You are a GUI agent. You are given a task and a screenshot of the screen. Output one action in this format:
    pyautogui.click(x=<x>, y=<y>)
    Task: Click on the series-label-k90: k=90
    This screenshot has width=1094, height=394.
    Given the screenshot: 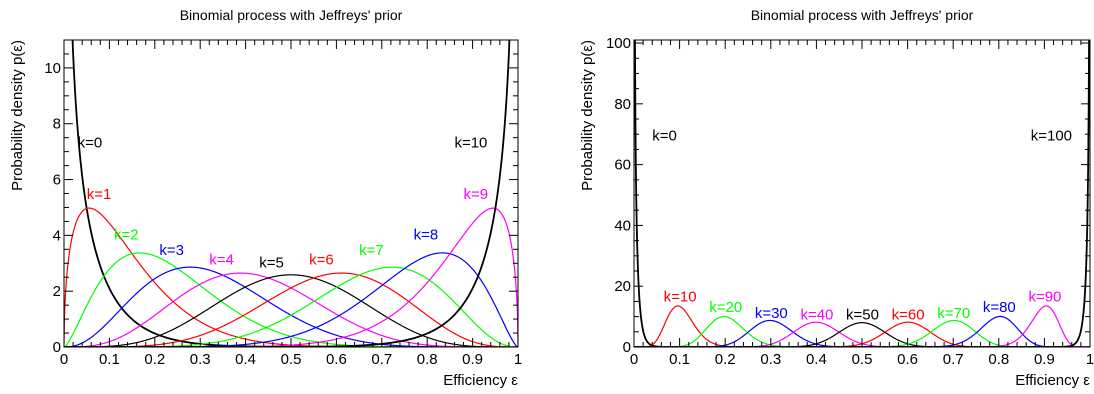 What is the action you would take?
    pyautogui.click(x=1044, y=296)
    